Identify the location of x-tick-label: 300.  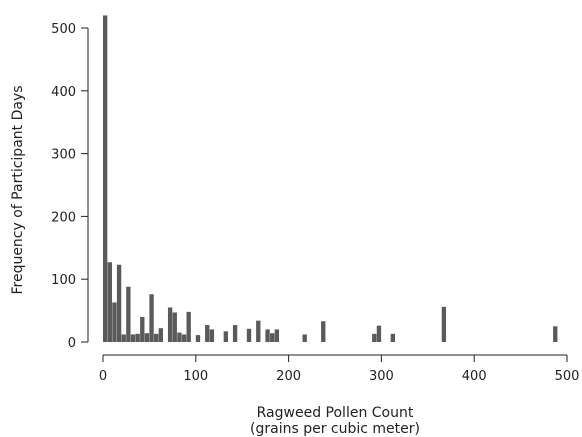
(381, 376).